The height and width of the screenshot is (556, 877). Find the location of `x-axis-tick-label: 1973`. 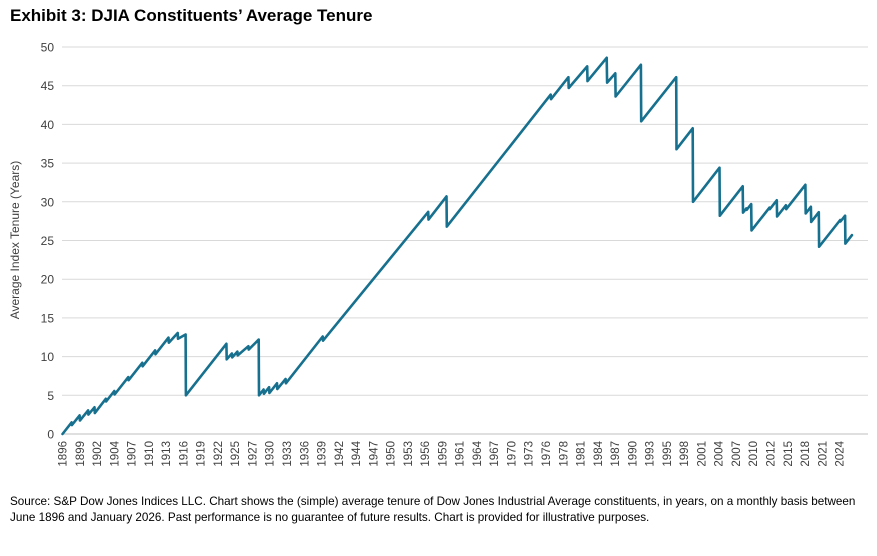

x-axis-tick-label: 1973 is located at coordinates (530, 454).